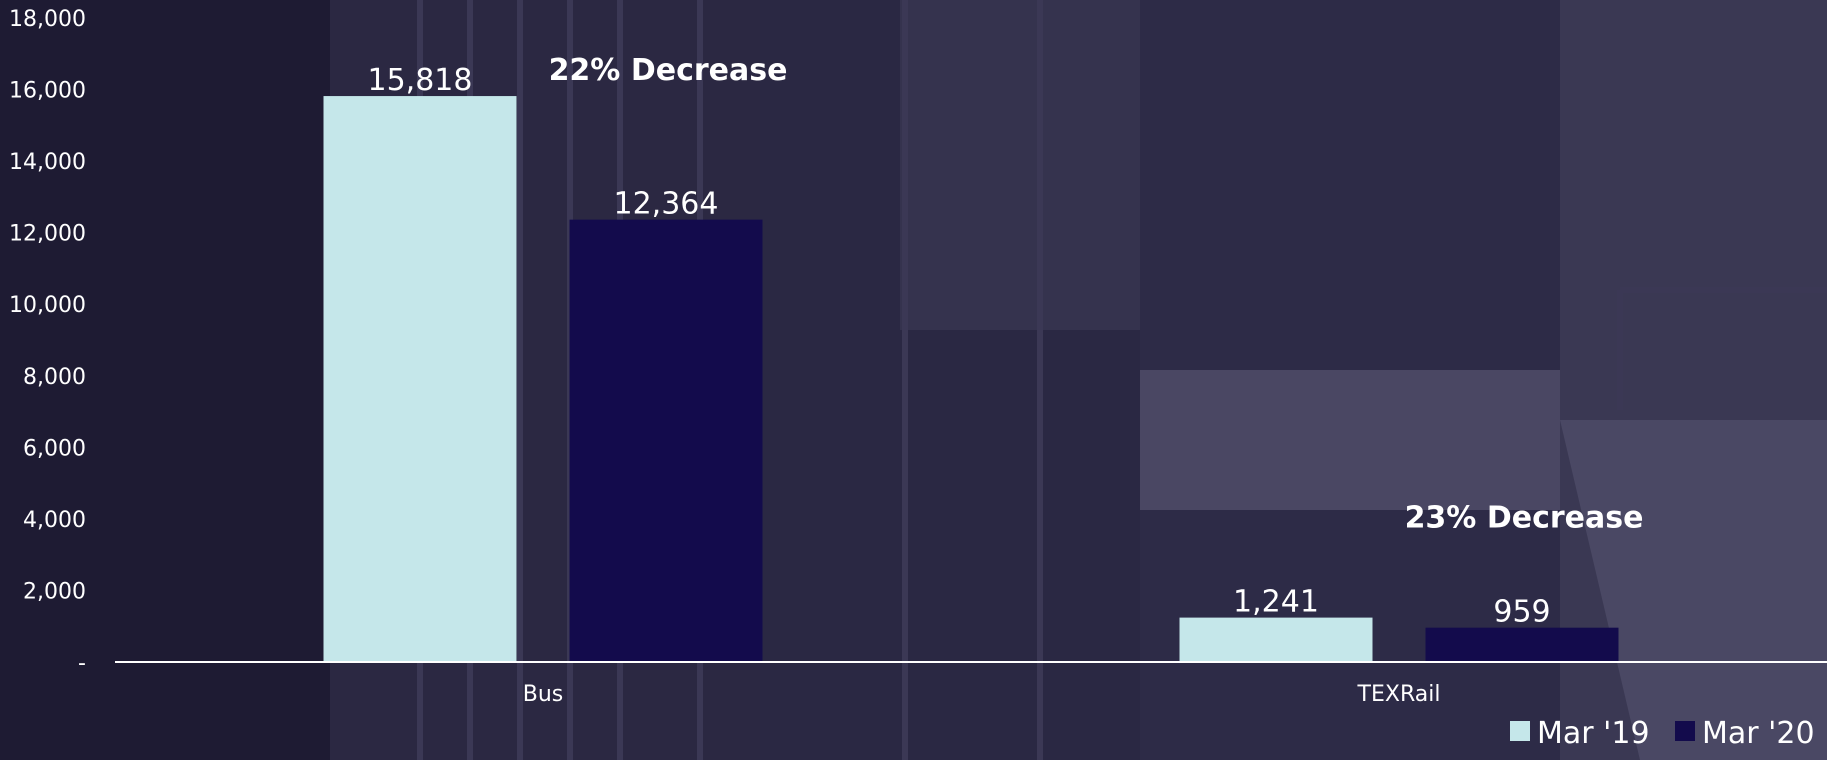 Image resolution: width=1827 pixels, height=760 pixels. I want to click on annotation: 23% Decrease, so click(1524, 518).